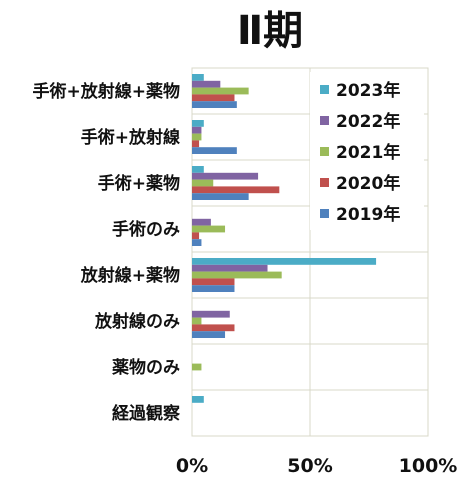 This screenshot has height=491, width=466. What do you see at coordinates (192, 466) in the screenshot?
I see `tick-label: 0%` at bounding box center [192, 466].